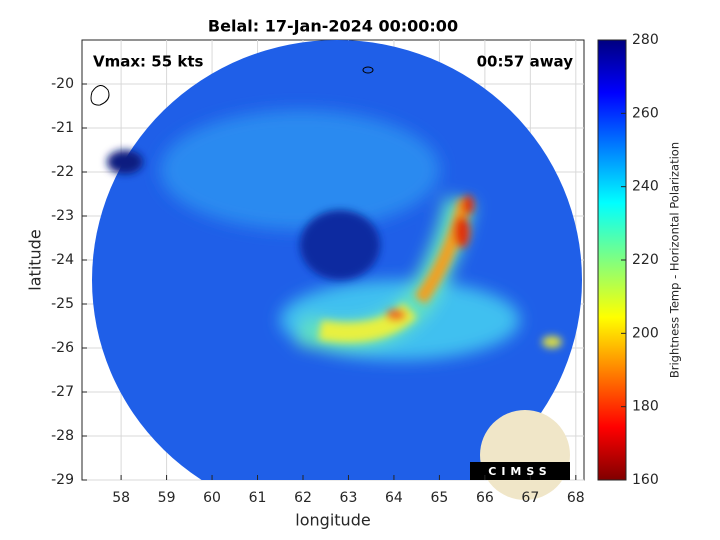 This screenshot has height=540, width=720. Describe the element at coordinates (62, 480) in the screenshot. I see `y-tick-label: -29` at that location.